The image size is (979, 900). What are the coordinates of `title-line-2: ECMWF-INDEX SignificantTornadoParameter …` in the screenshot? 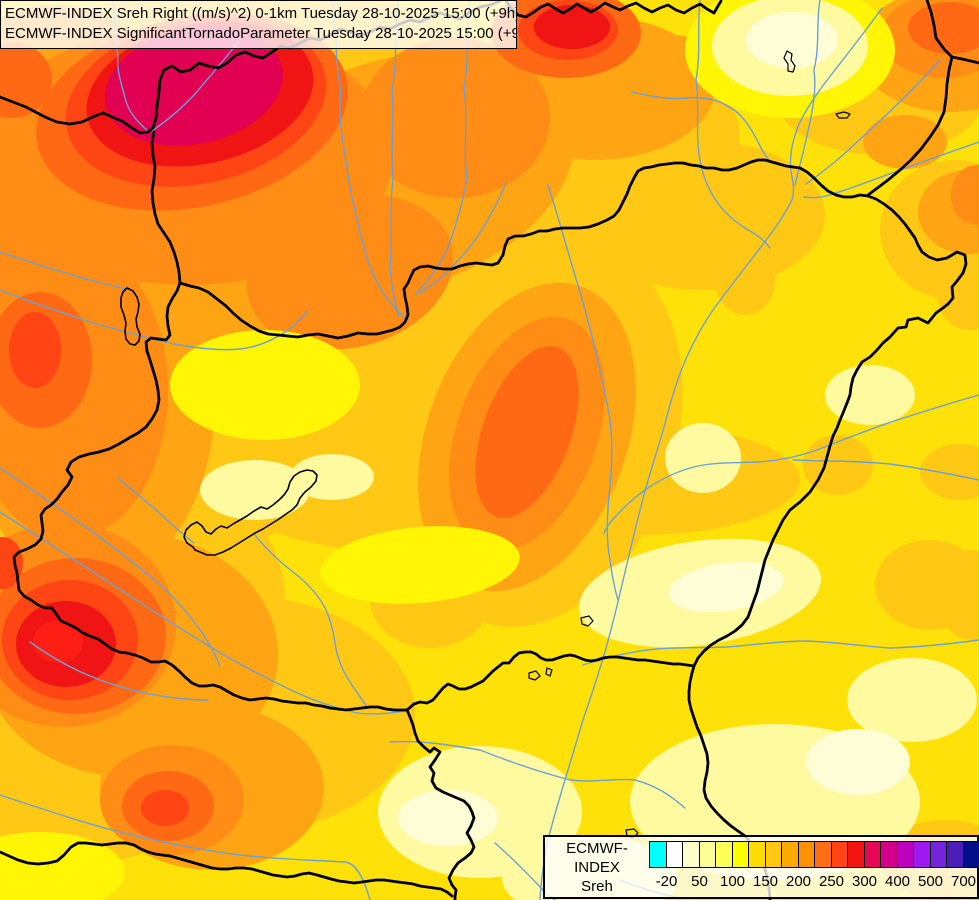 It's located at (261, 33).